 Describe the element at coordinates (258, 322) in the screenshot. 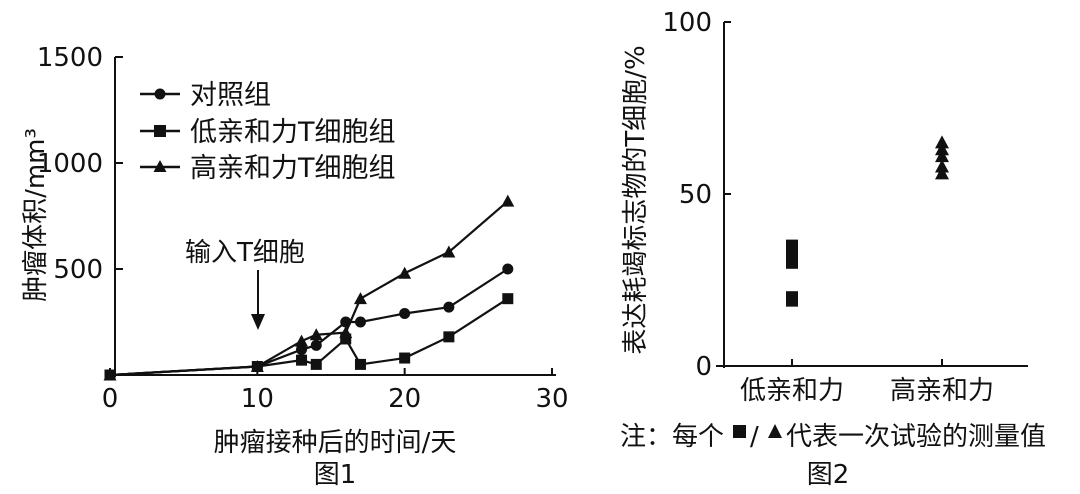

I see `chart1-annotation-arrow-head` at that location.